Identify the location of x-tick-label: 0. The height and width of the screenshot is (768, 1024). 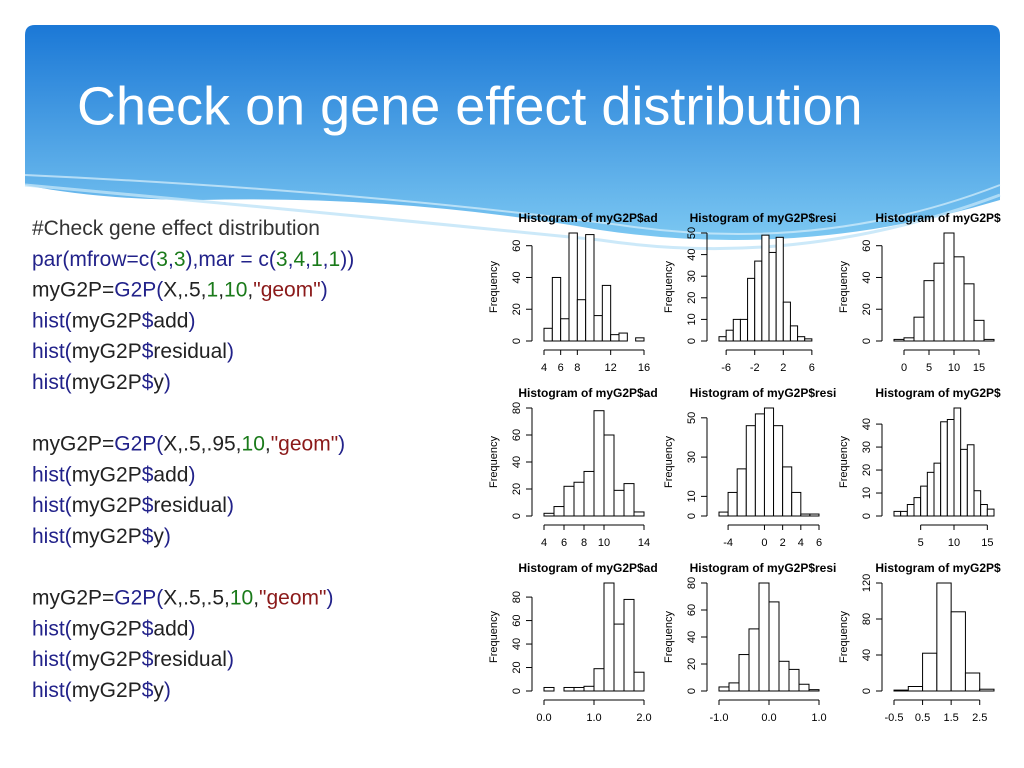
(904, 368).